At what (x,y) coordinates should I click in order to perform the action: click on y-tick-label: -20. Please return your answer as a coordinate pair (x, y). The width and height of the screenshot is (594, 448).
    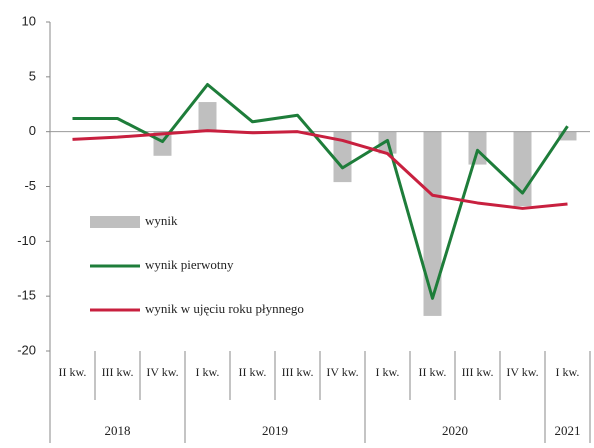
    Looking at the image, I should click on (26, 349).